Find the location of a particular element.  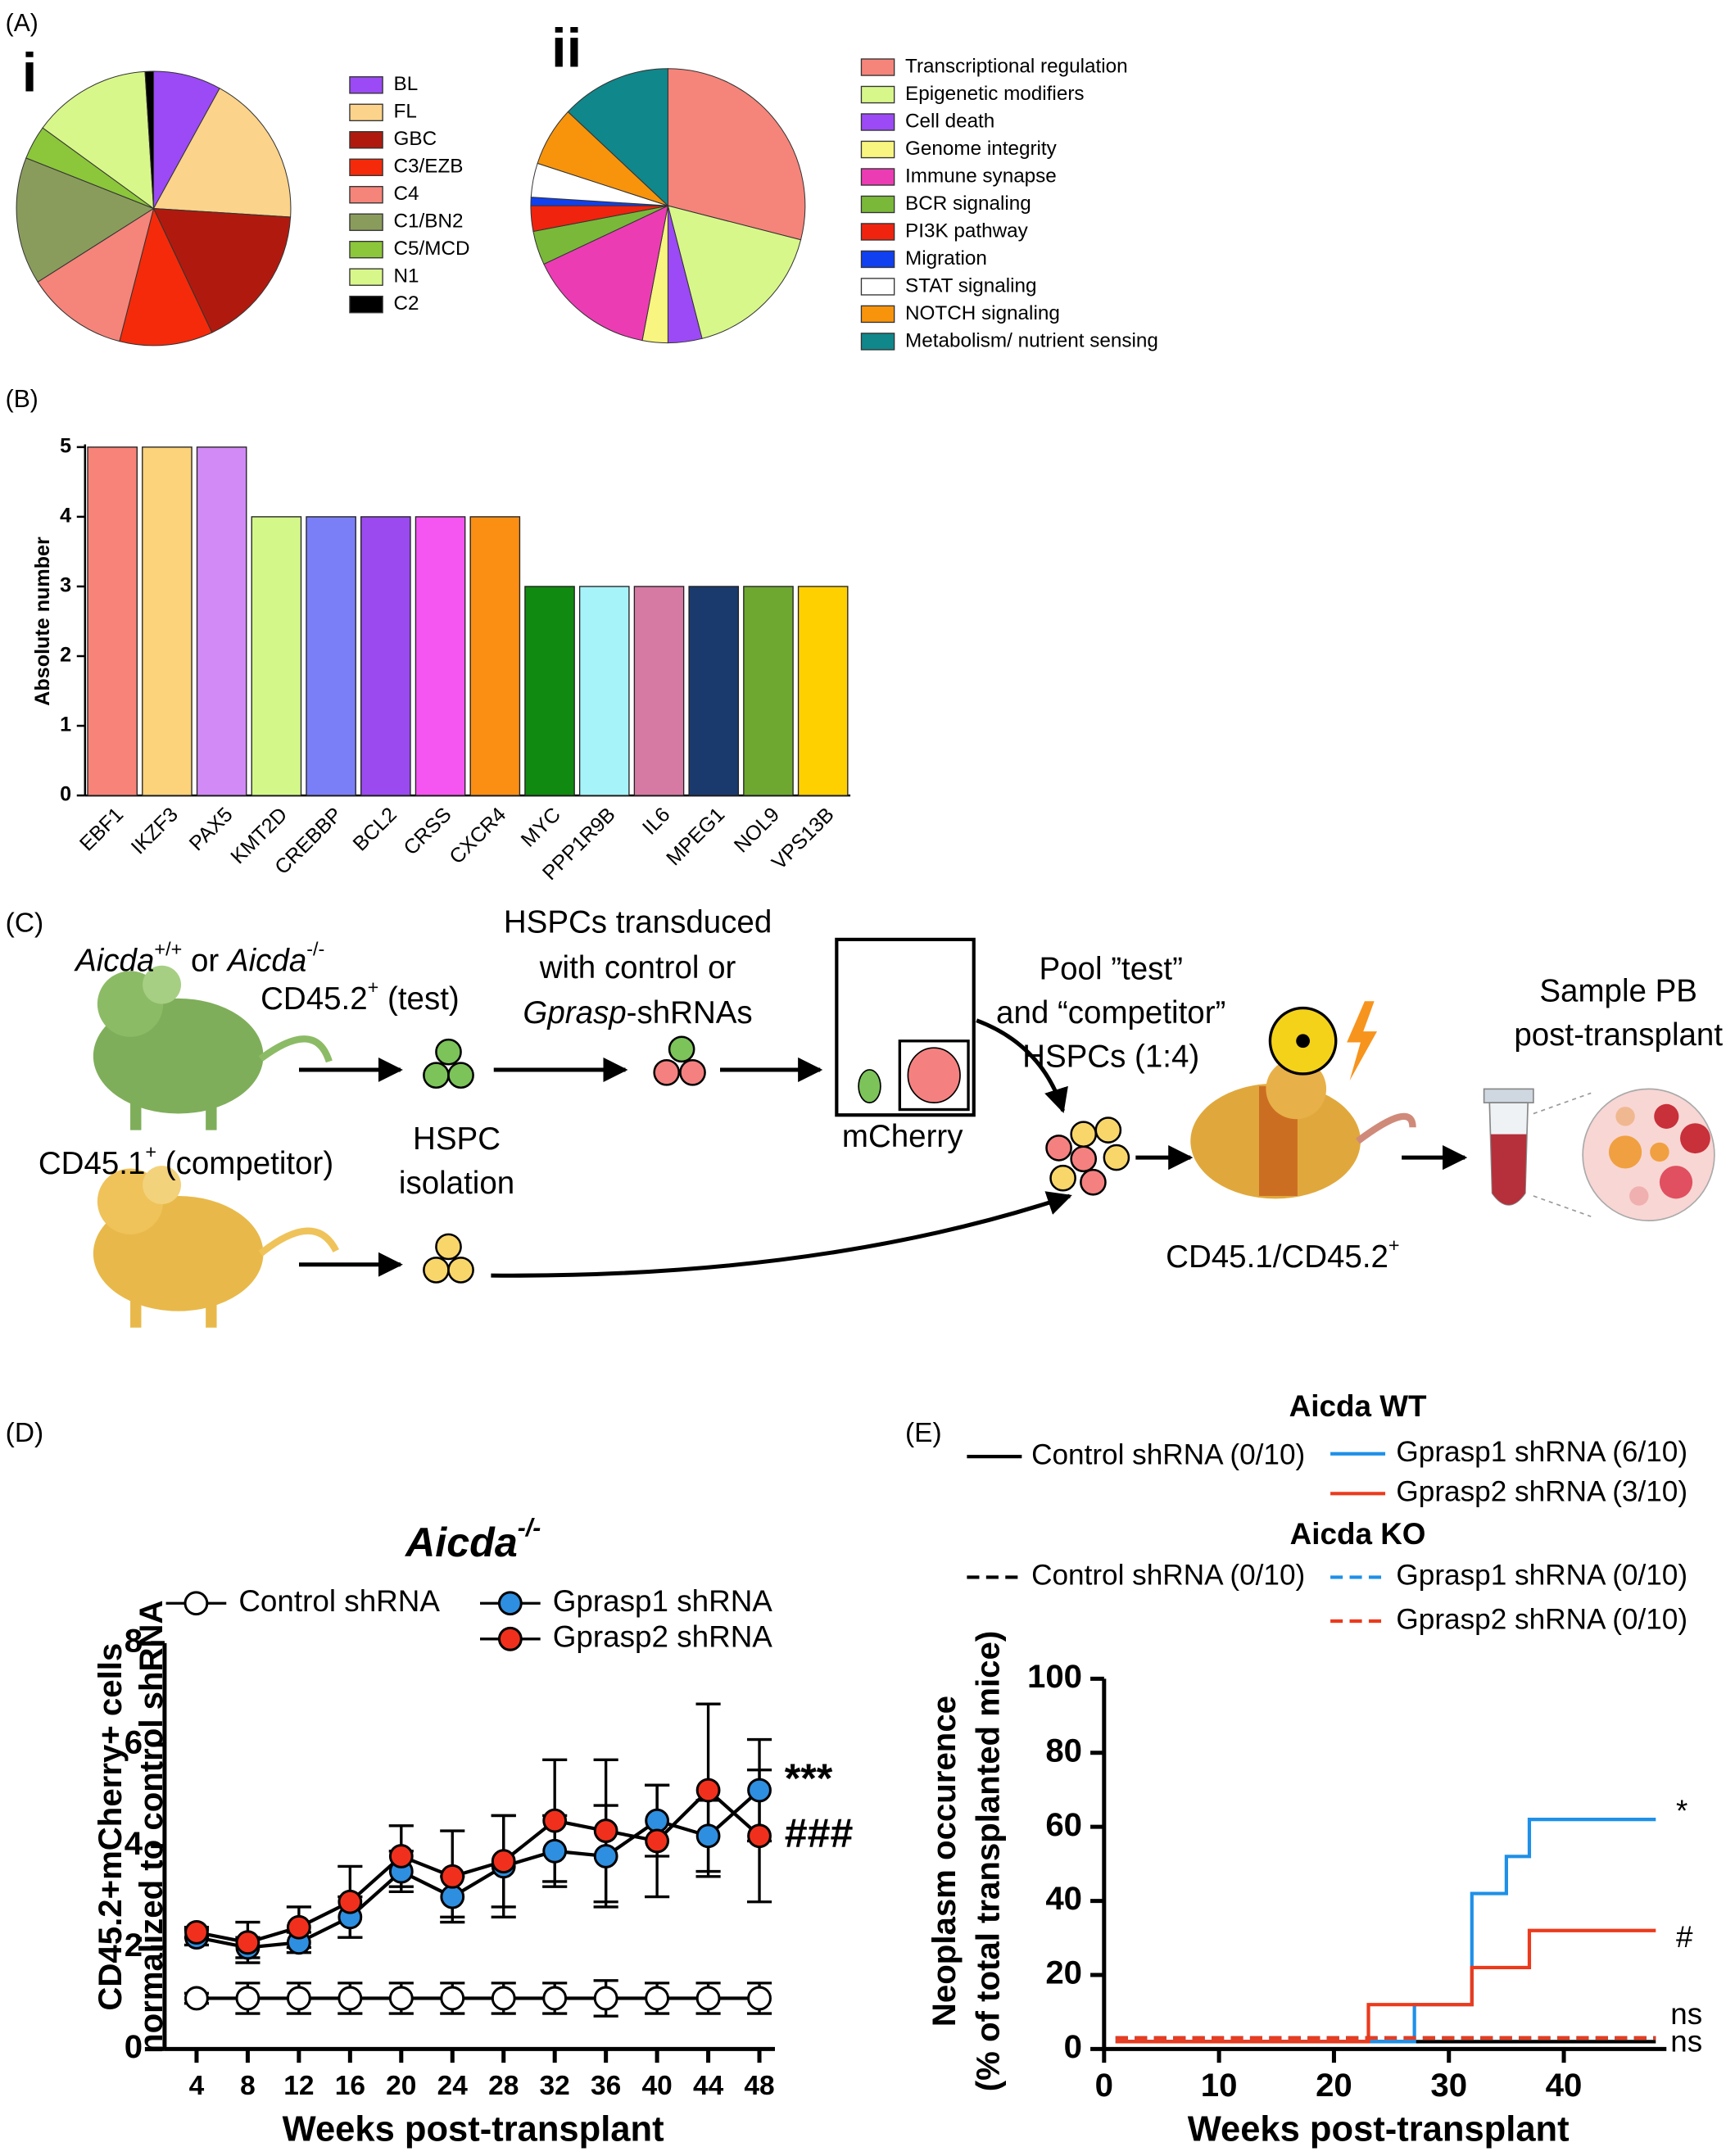

diagram-label: HSPCs (1:4) is located at coordinates (1110, 1057).